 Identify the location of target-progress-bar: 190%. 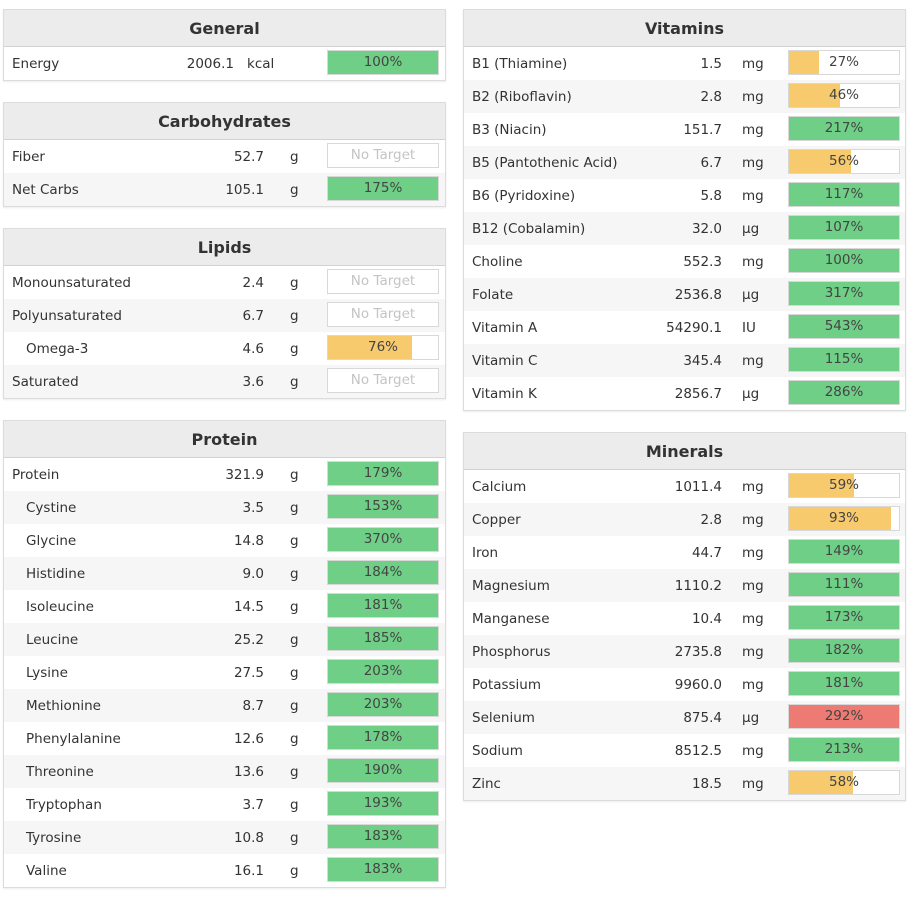
(383, 770).